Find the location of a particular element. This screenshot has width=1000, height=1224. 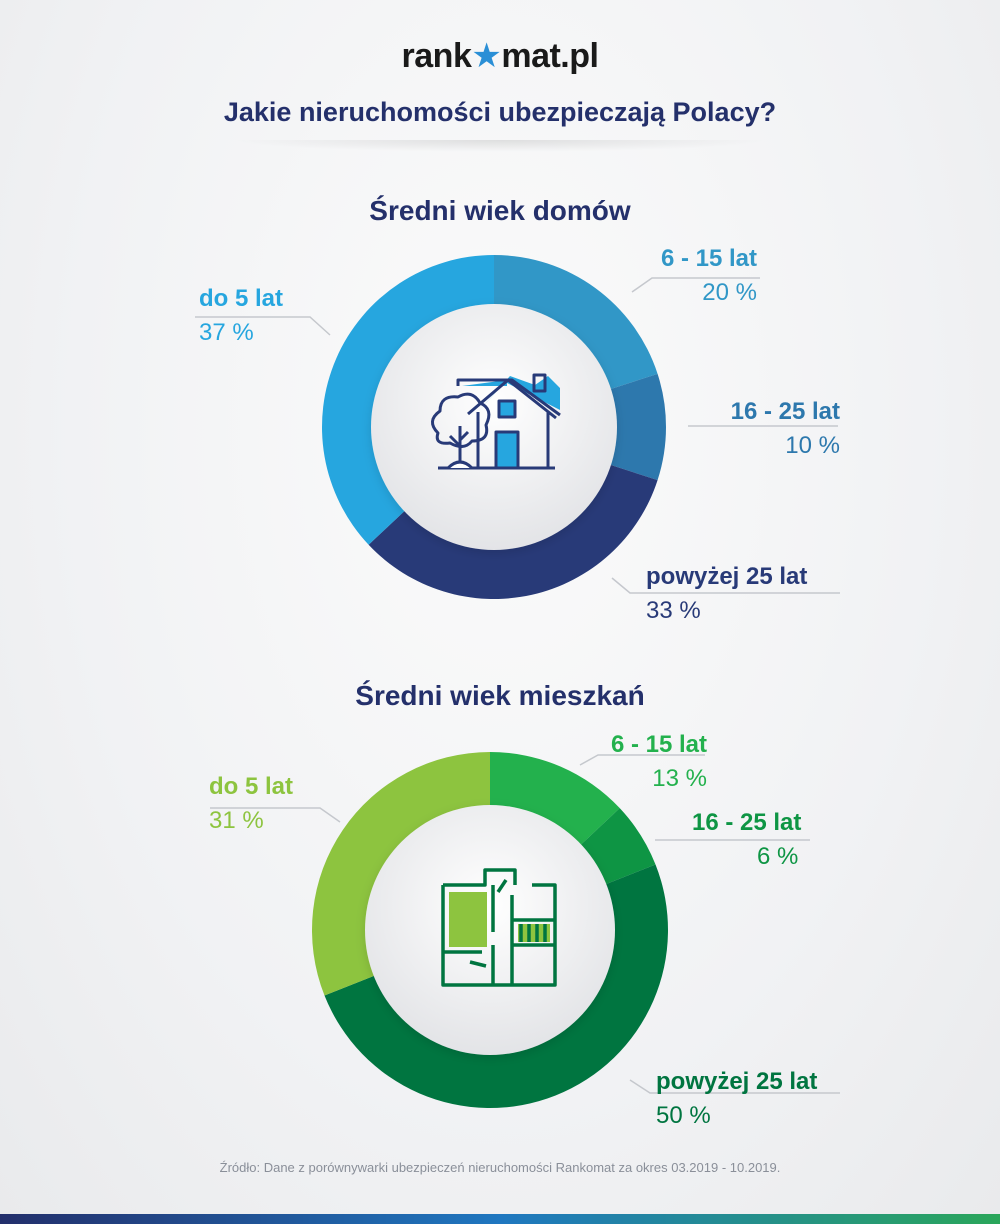

label-value: 6 % is located at coordinates (778, 856).